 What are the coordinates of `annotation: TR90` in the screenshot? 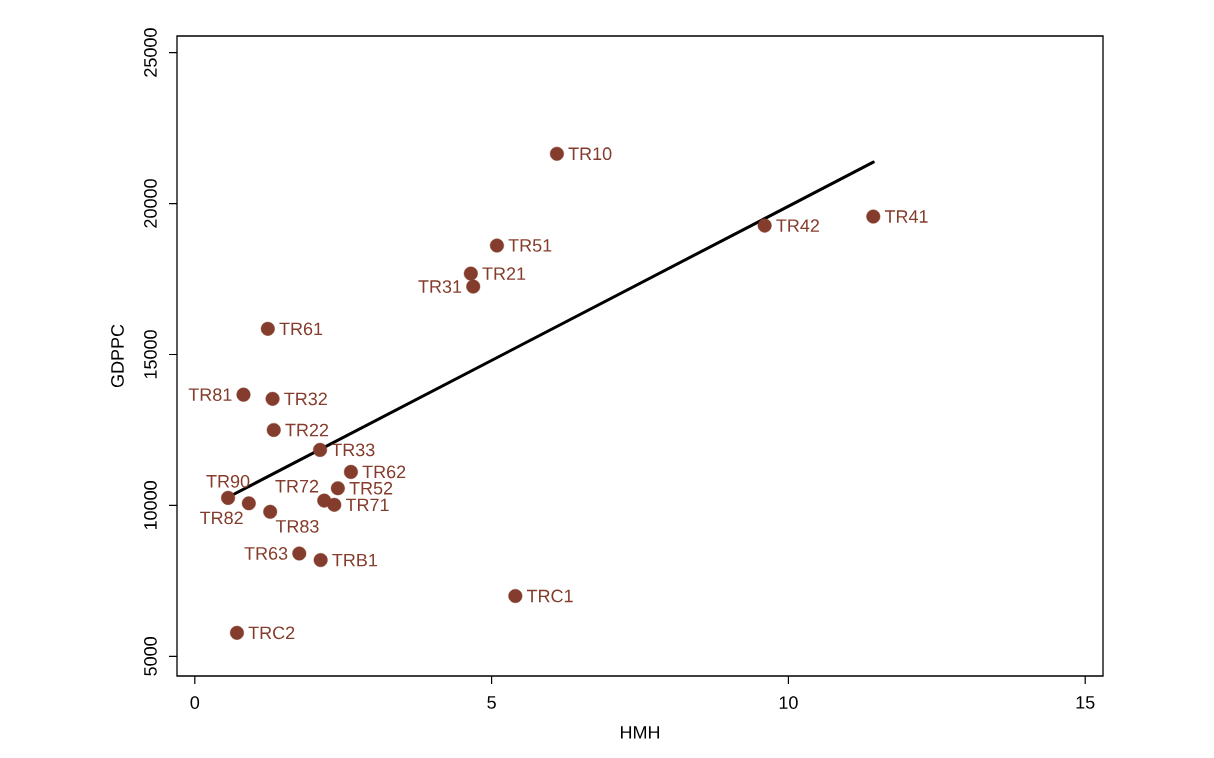 It's located at (228, 481).